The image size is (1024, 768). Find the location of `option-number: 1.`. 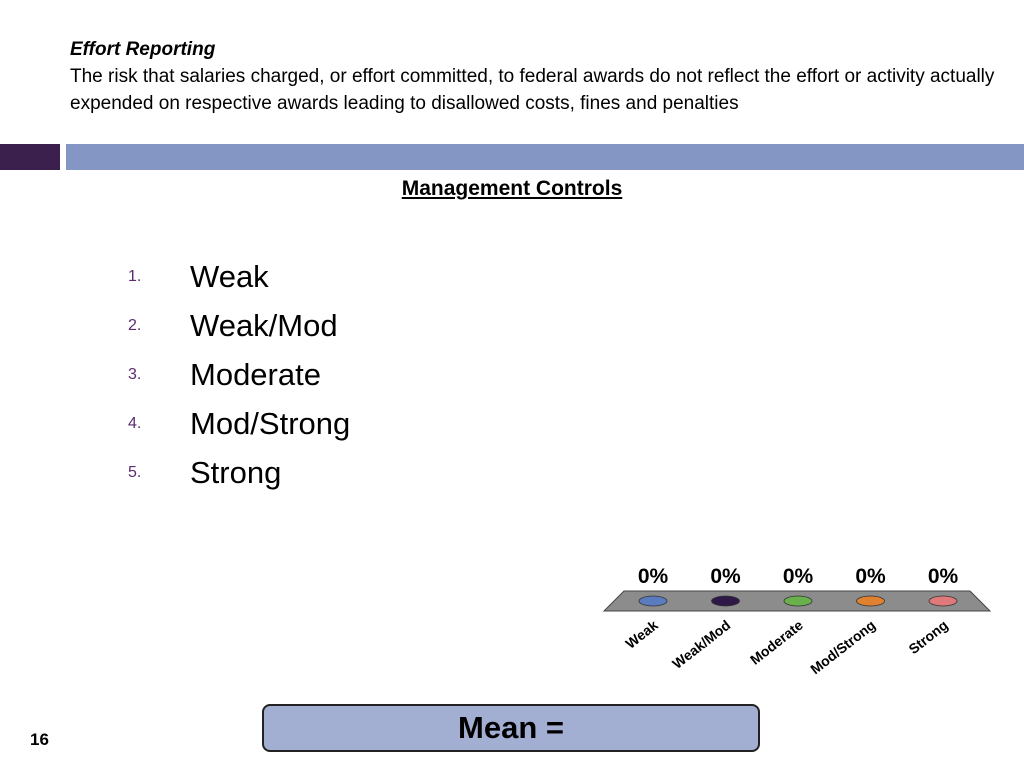

option-number: 1. is located at coordinates (135, 276).